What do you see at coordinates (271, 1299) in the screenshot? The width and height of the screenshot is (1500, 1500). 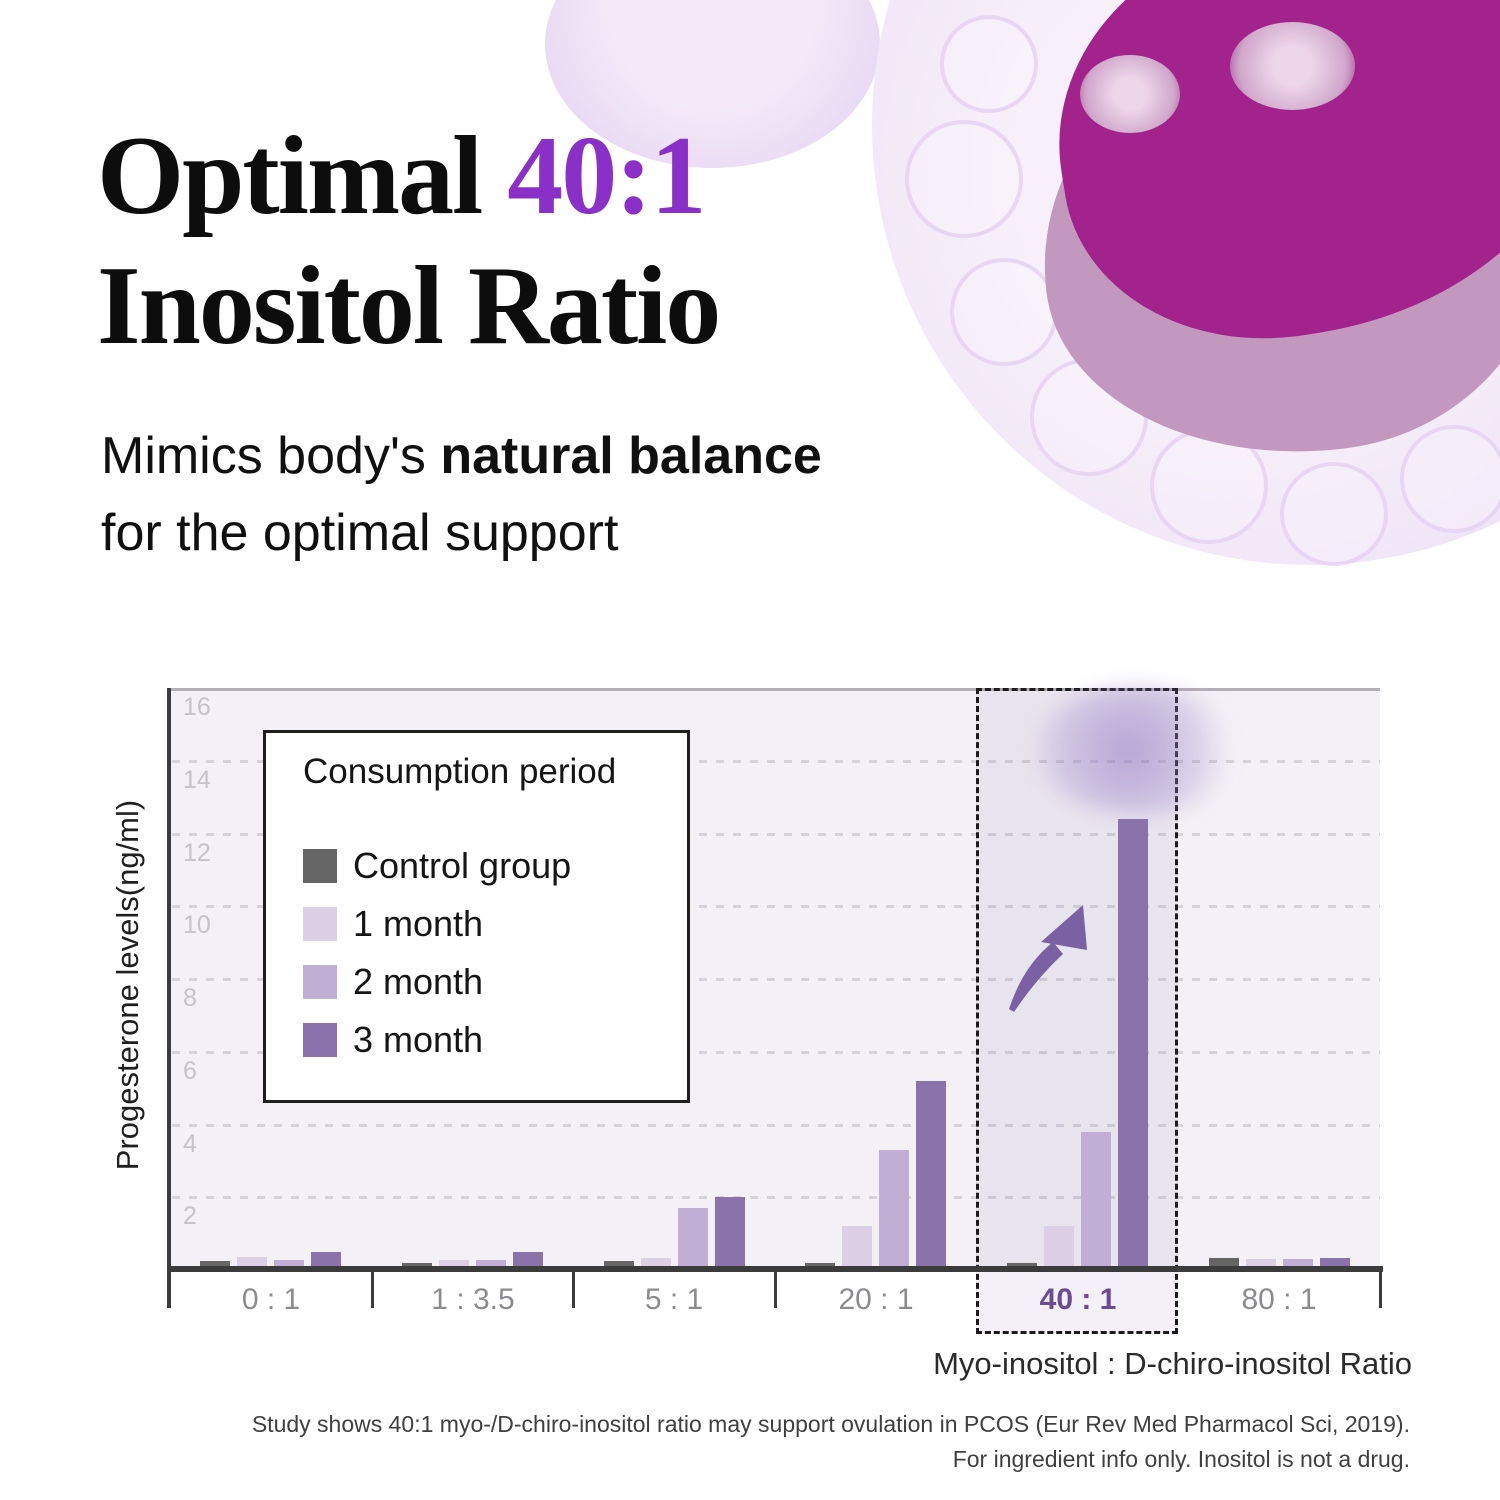 I see `x-category-label: 0 : 1` at bounding box center [271, 1299].